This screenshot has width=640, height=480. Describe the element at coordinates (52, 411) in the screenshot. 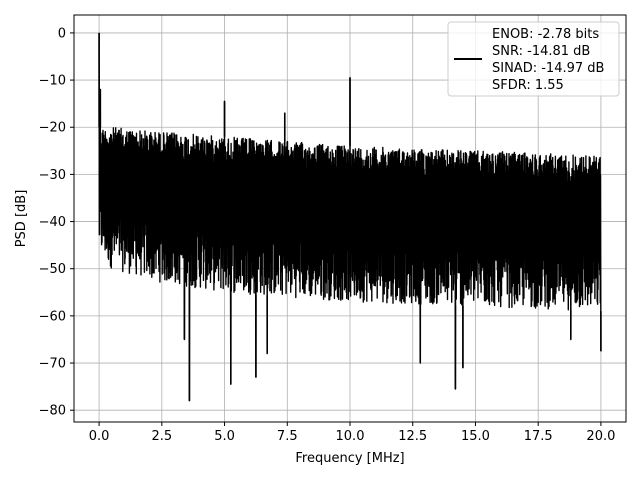

I see `y-tick-label: −80` at that location.